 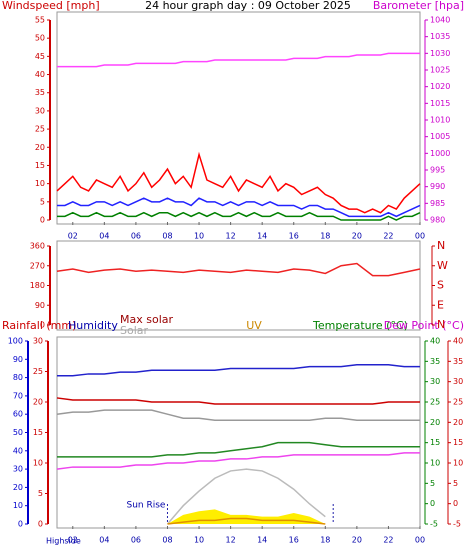 I want to click on y-tick-label: W, so click(x=442, y=265).